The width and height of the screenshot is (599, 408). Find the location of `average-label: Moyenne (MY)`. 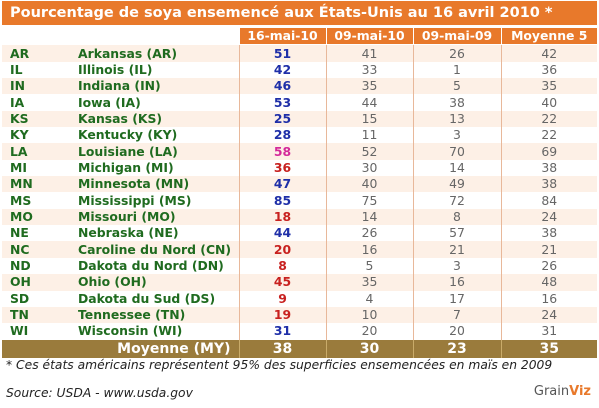

average-label: Moyenne (MY) is located at coordinates (120, 348).